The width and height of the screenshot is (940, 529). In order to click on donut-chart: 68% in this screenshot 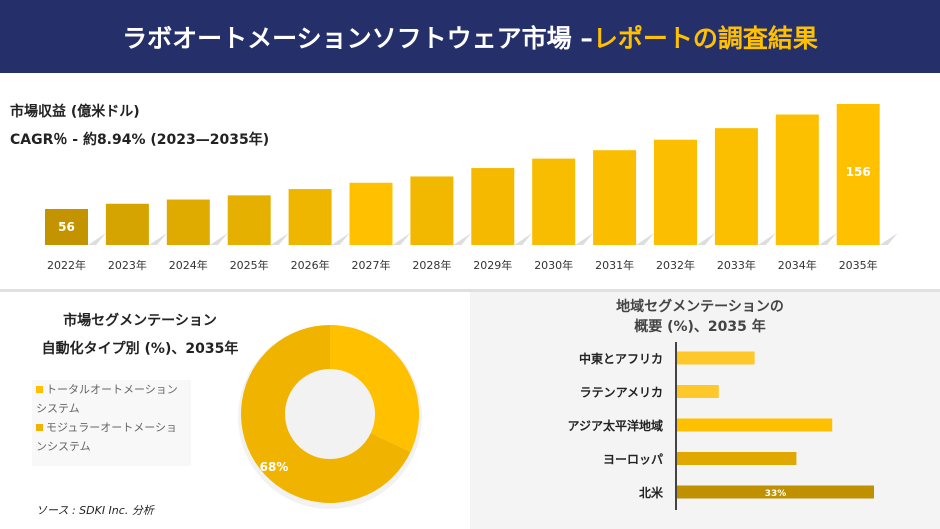, I will do `click(330, 417)`.